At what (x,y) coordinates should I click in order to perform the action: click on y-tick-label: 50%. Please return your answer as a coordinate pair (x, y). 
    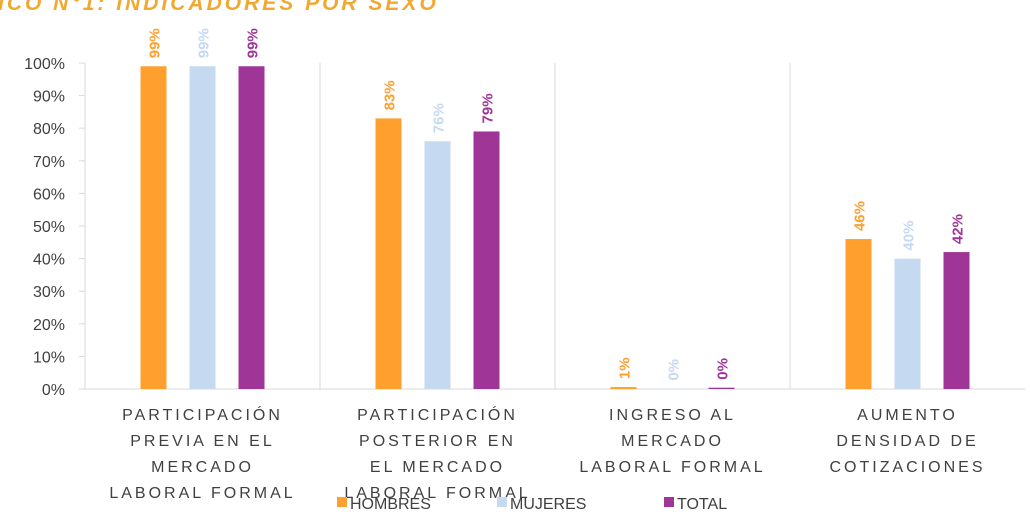
    Looking at the image, I should click on (49, 227).